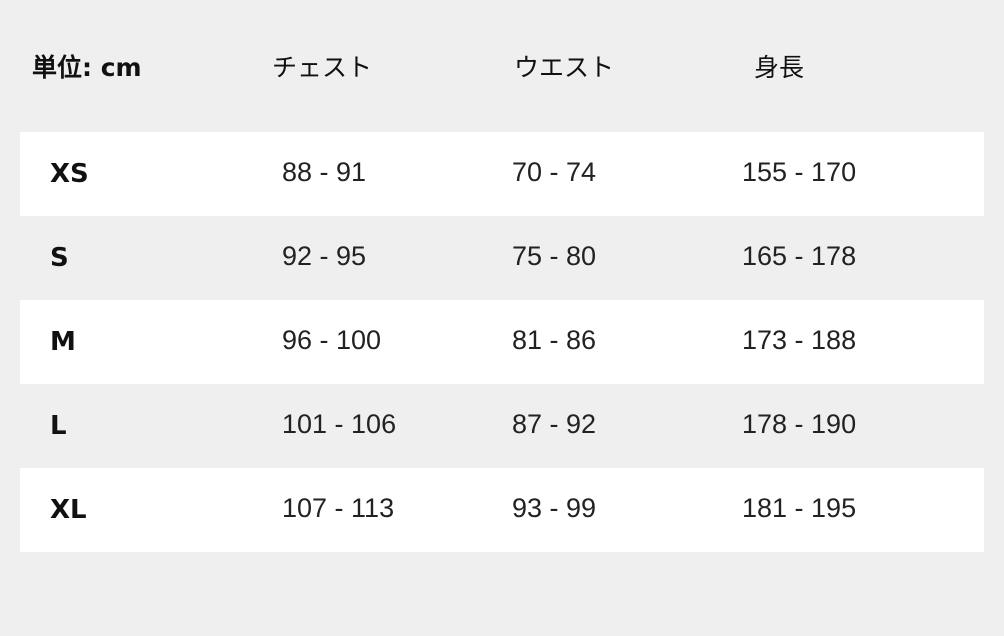 This screenshot has height=636, width=1004. I want to click on table-row: L 101 - 106 87 - 92 178 - 190, so click(502, 426).